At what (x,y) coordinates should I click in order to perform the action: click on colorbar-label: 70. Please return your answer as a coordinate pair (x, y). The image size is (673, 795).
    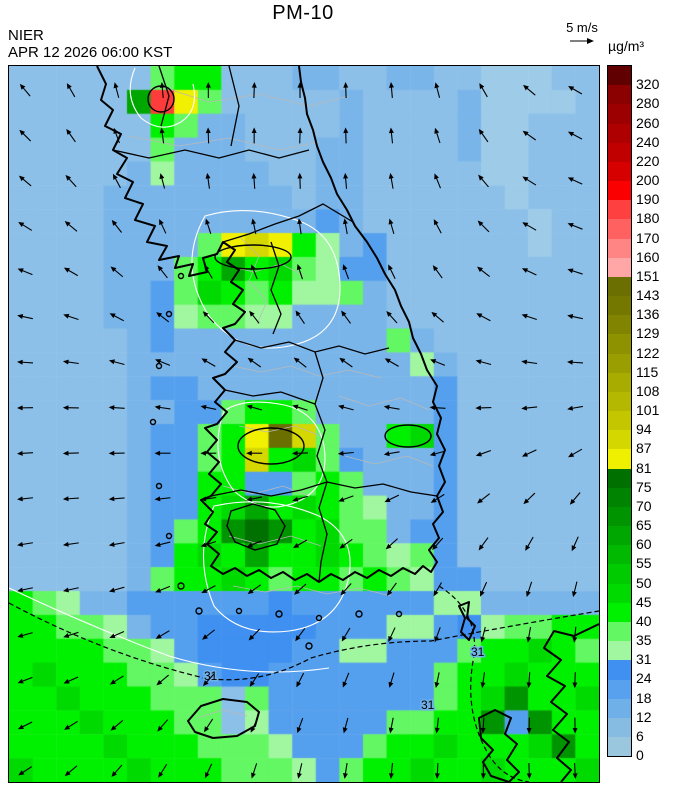
    Looking at the image, I should click on (644, 505).